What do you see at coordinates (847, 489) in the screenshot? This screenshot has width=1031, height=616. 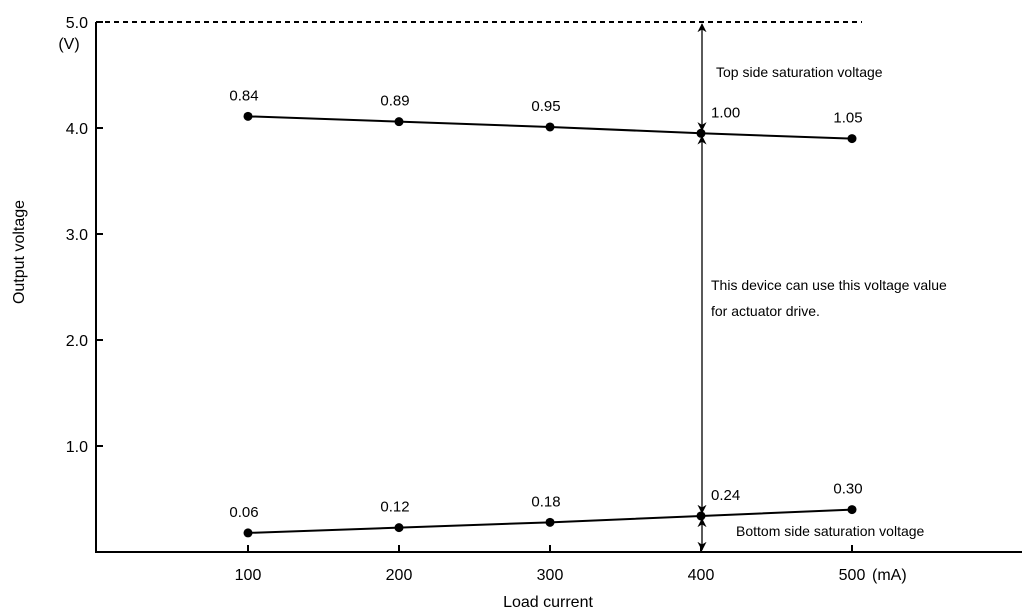 I see `data-label: 0.30` at bounding box center [847, 489].